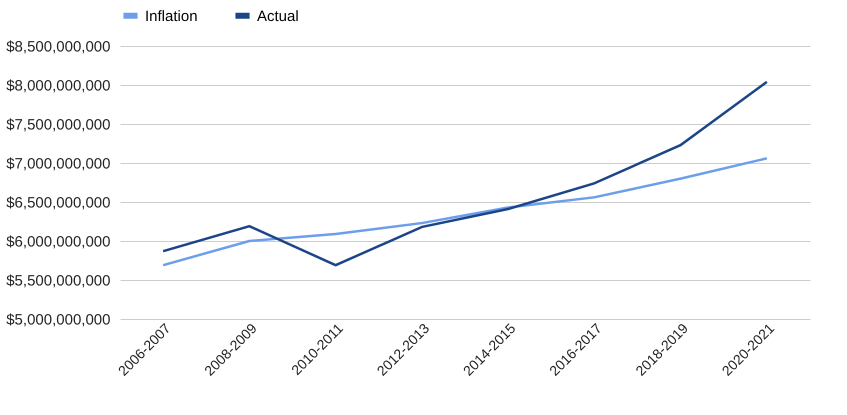 Image resolution: width=847 pixels, height=415 pixels. I want to click on legend-label: Inflation, so click(171, 16).